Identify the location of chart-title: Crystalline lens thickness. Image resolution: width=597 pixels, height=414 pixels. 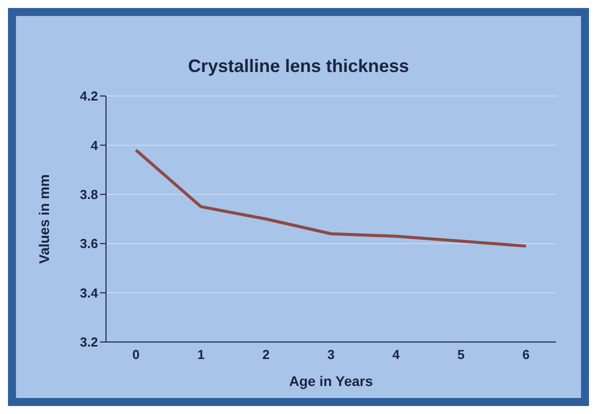
(298, 66).